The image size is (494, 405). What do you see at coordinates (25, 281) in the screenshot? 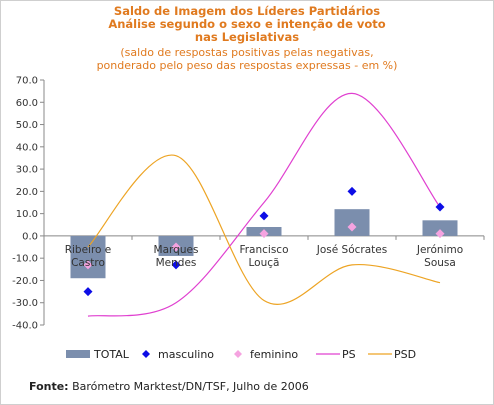
I see `y-tick-label: -20.0` at bounding box center [25, 281].